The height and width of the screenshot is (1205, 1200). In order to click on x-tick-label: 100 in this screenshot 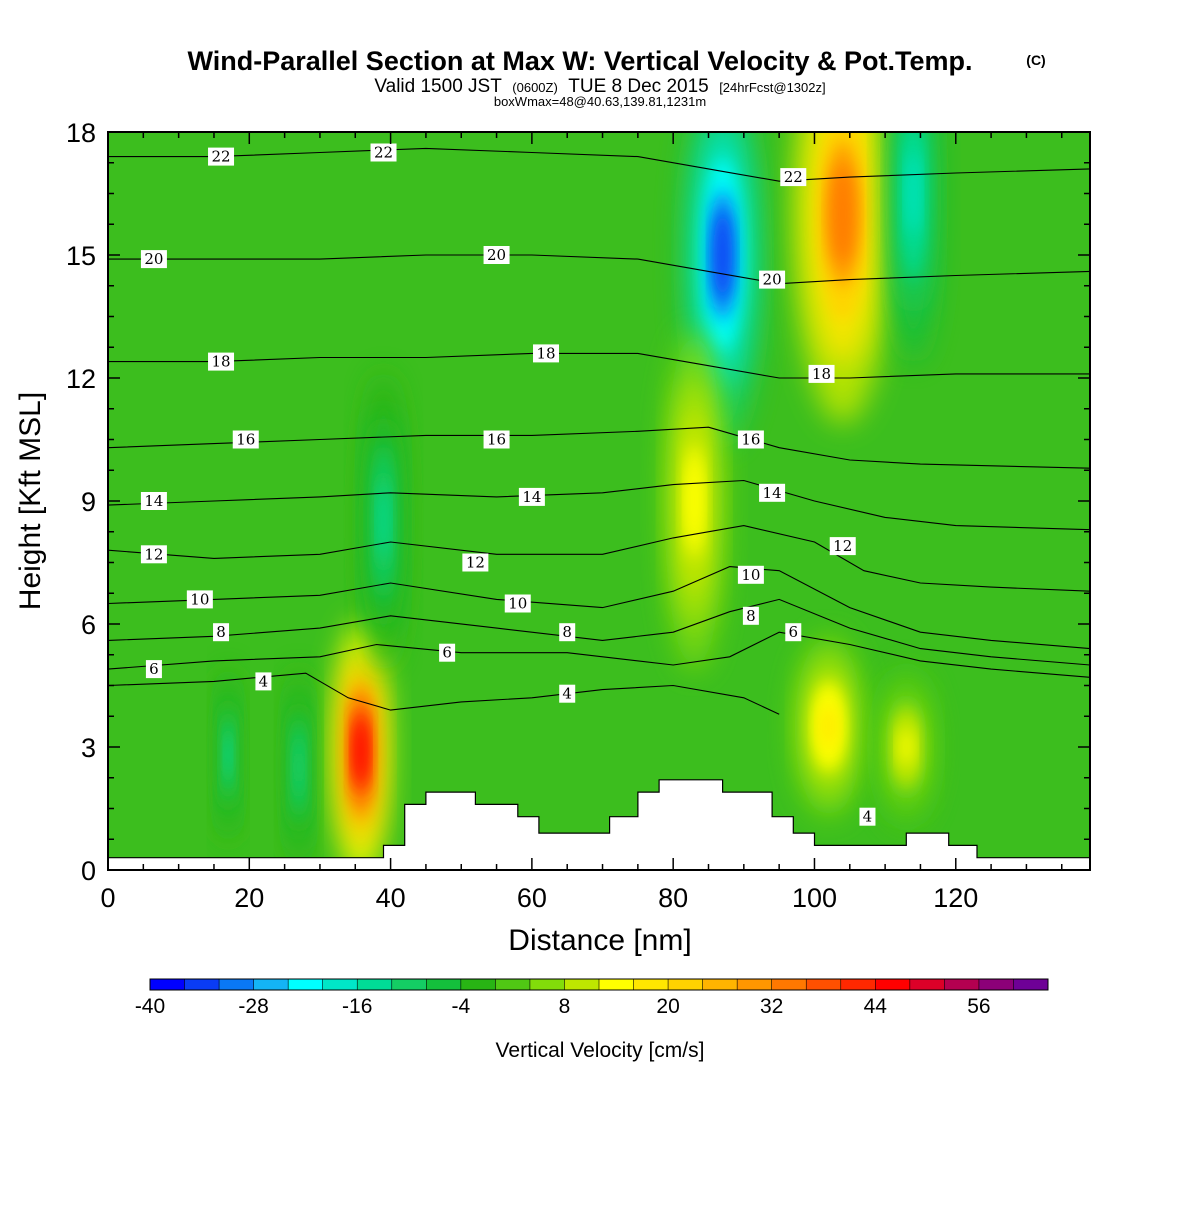, I will do `click(814, 898)`.